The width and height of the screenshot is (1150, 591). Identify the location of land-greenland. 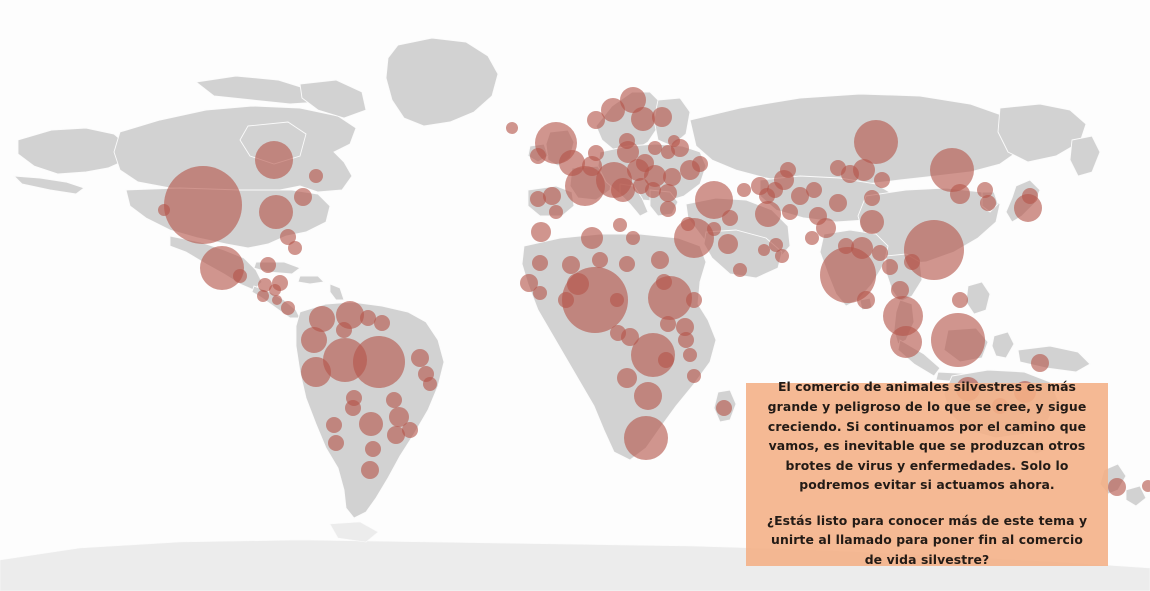
(442, 82).